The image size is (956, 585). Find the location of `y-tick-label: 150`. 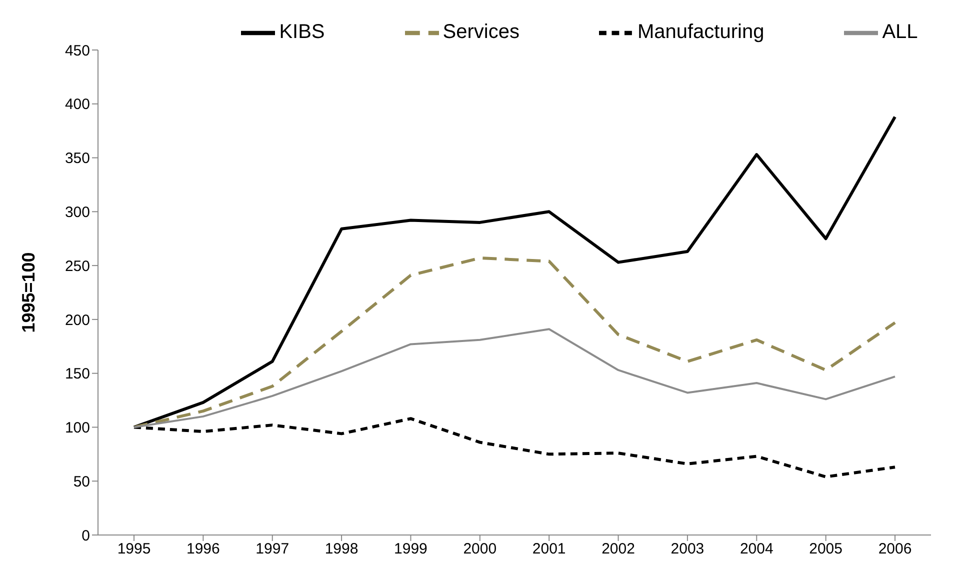

y-tick-label: 150 is located at coordinates (77, 374).